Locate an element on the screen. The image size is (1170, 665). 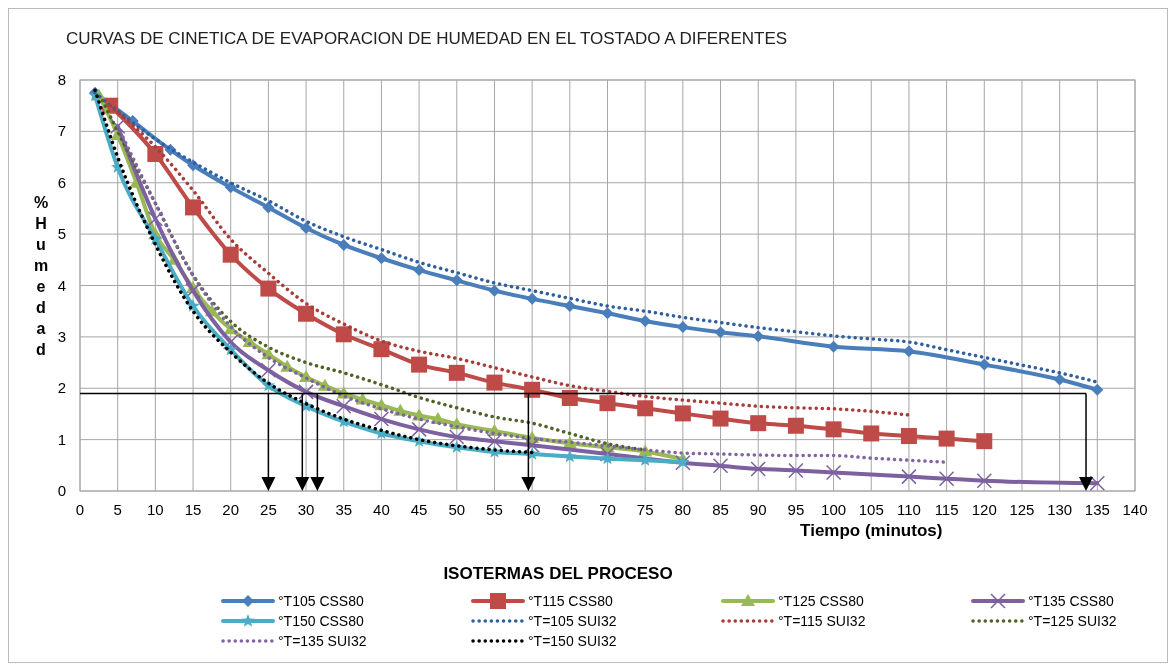
x-tick-label: 45 is located at coordinates (419, 509).